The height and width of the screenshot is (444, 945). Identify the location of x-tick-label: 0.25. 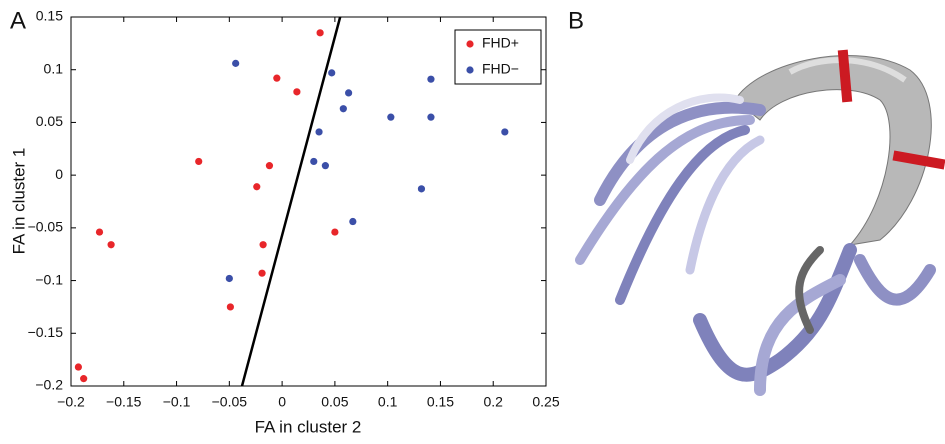
(545, 402).